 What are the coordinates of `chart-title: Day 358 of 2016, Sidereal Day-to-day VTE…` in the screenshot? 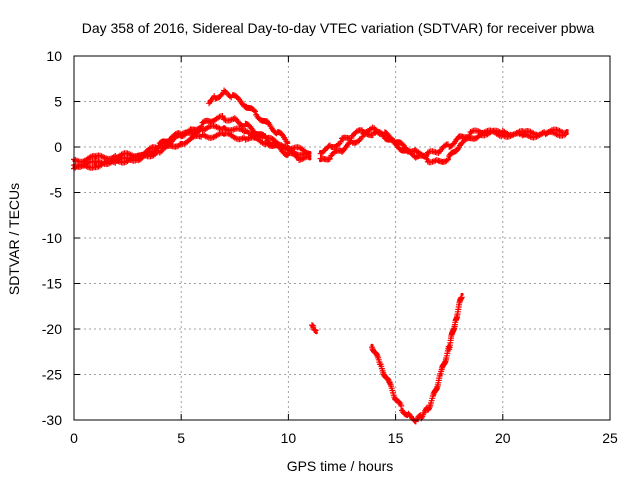 It's located at (338, 28).